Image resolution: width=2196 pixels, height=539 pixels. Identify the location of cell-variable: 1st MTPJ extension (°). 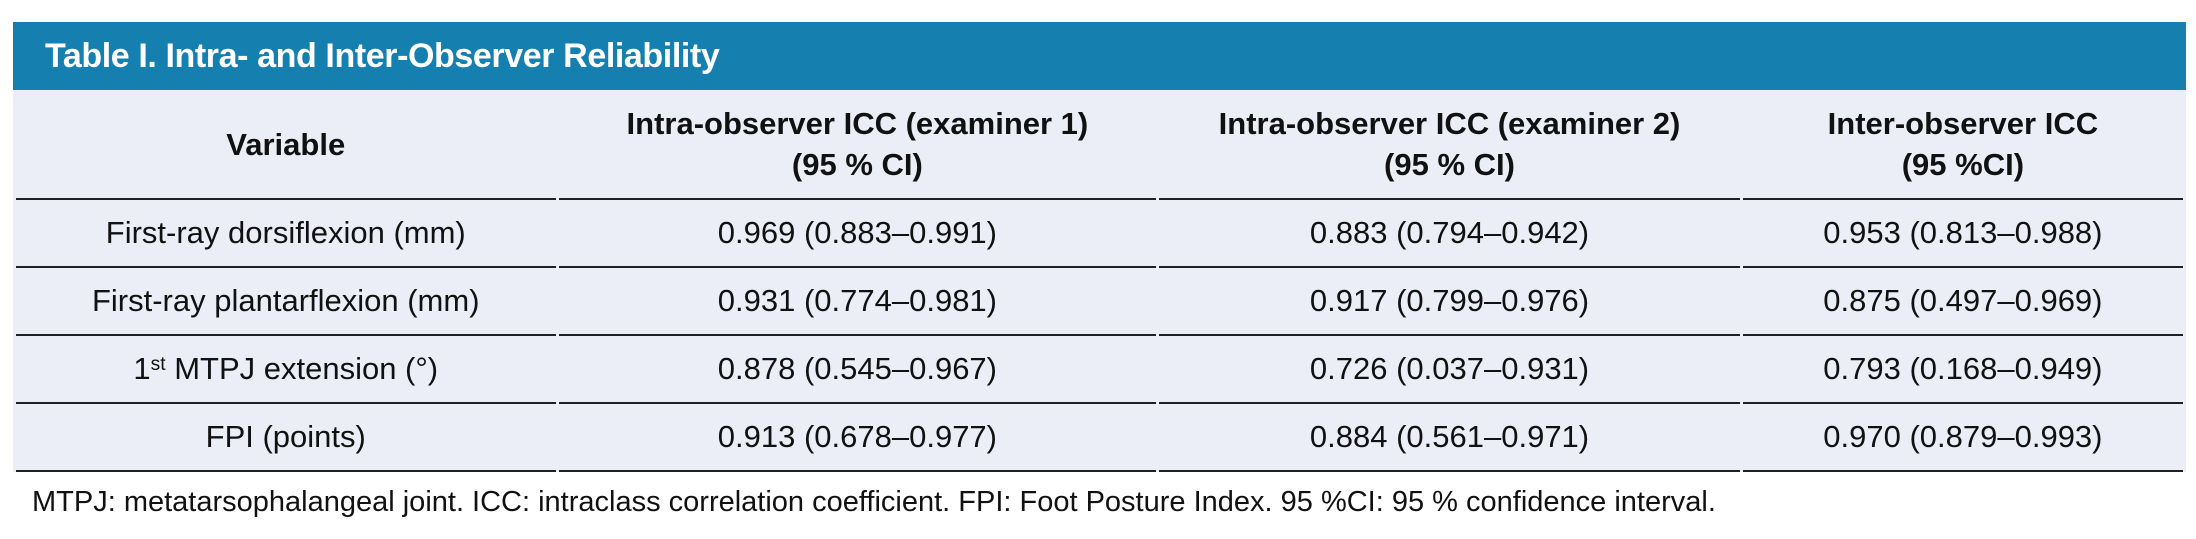
(286, 370).